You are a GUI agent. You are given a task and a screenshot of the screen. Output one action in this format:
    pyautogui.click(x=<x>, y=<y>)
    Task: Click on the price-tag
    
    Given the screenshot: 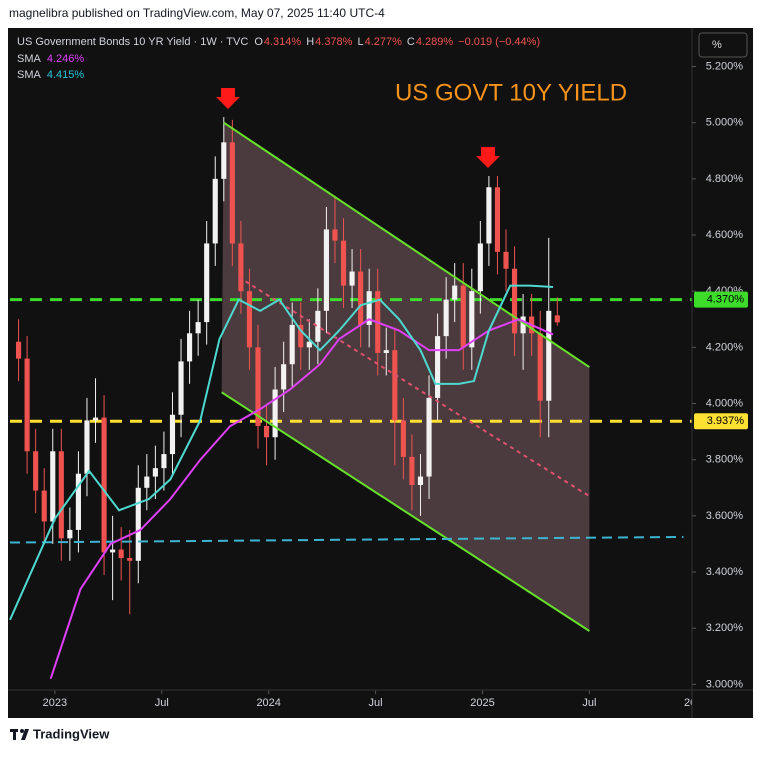 What is the action you would take?
    pyautogui.click(x=721, y=299)
    